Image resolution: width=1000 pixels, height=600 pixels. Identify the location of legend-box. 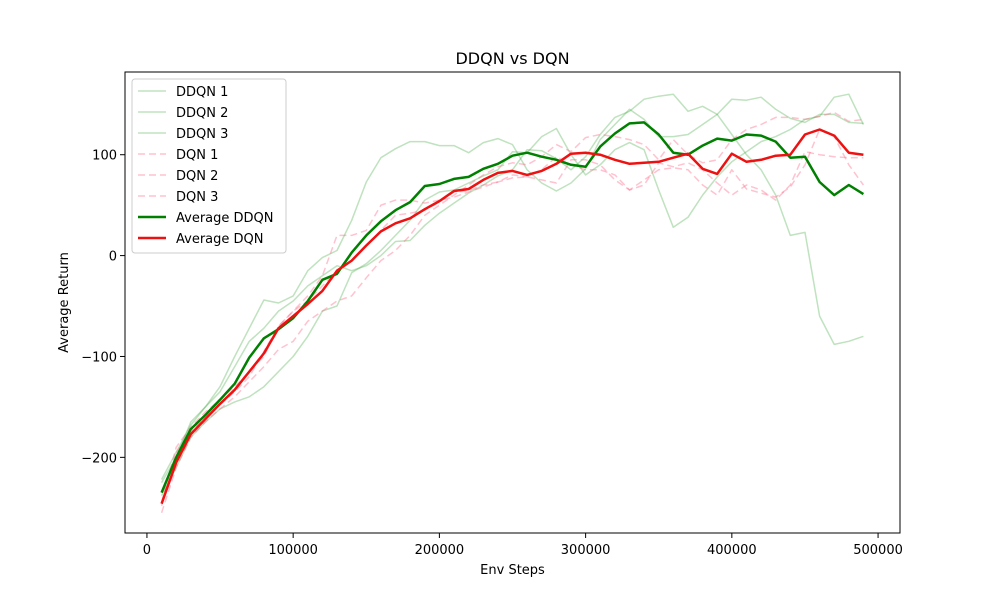
(209, 166).